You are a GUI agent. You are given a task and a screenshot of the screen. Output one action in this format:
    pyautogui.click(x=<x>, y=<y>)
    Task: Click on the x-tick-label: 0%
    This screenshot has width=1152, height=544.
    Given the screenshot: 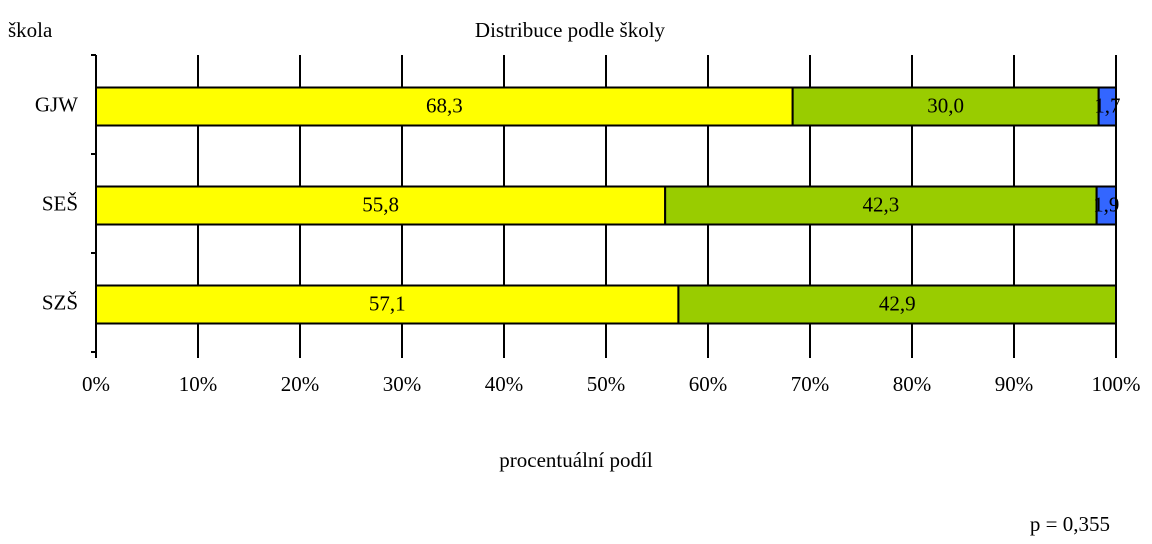 What is the action you would take?
    pyautogui.click(x=96, y=384)
    